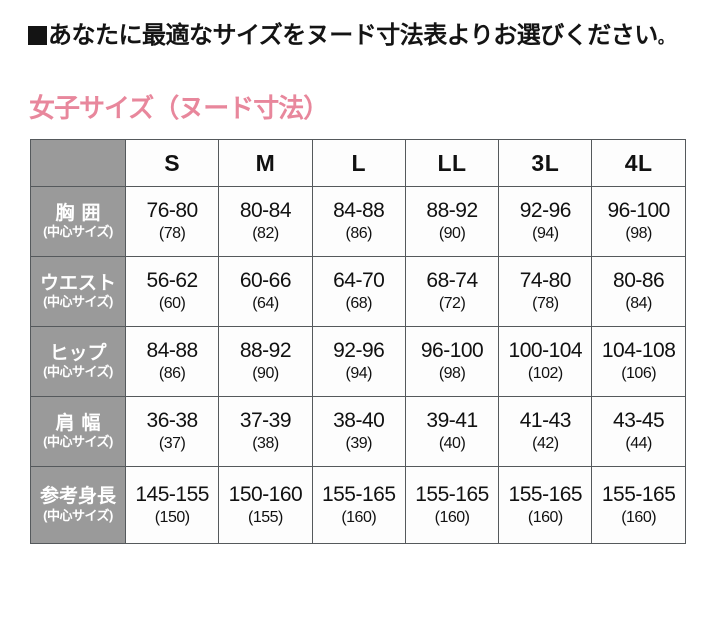  Describe the element at coordinates (265, 163) in the screenshot. I see `column-header-m: M` at that location.